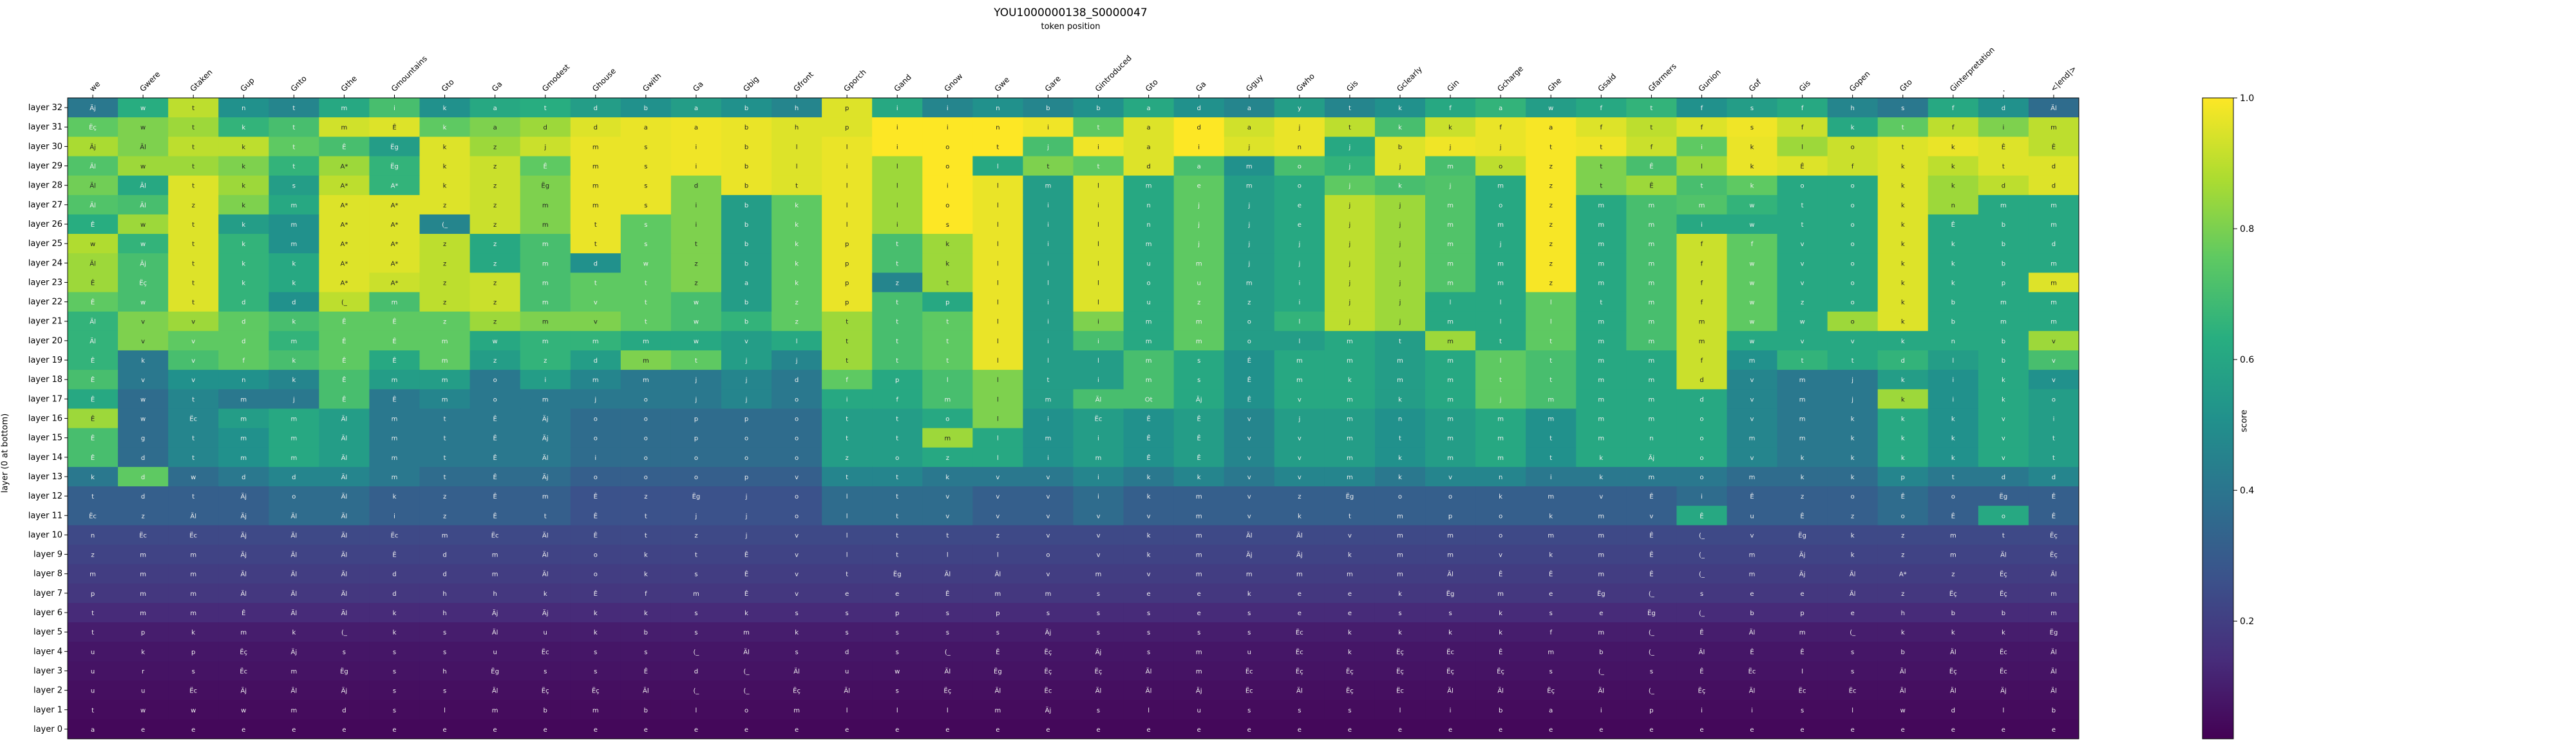  What do you see at coordinates (1903, 710) in the screenshot?
I see `cell-label: w` at bounding box center [1903, 710].